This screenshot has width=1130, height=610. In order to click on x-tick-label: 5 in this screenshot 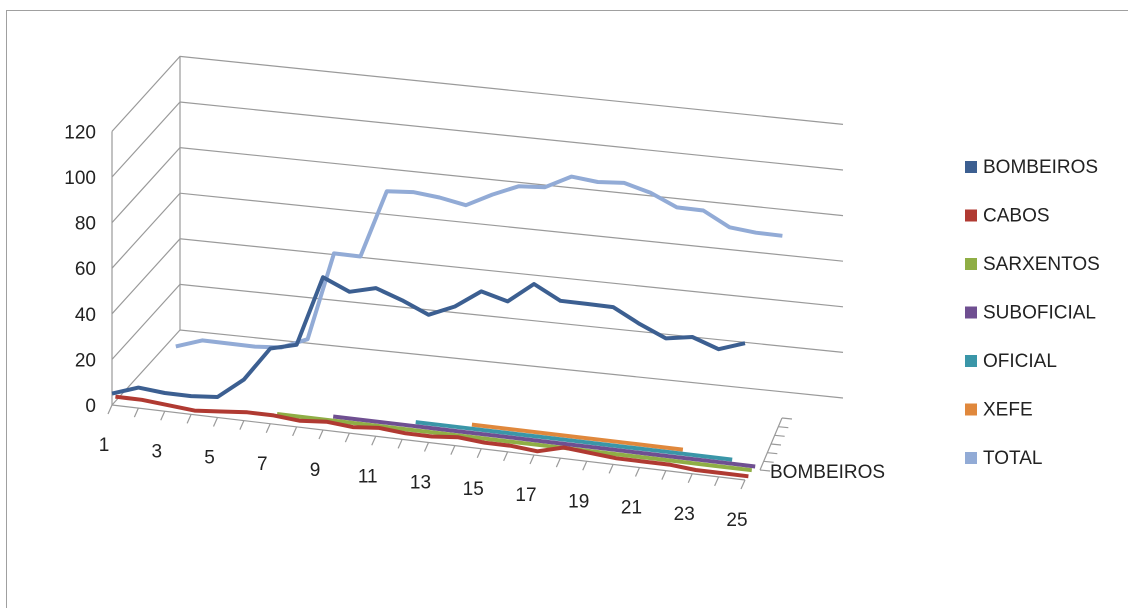, I will do `click(209, 458)`.